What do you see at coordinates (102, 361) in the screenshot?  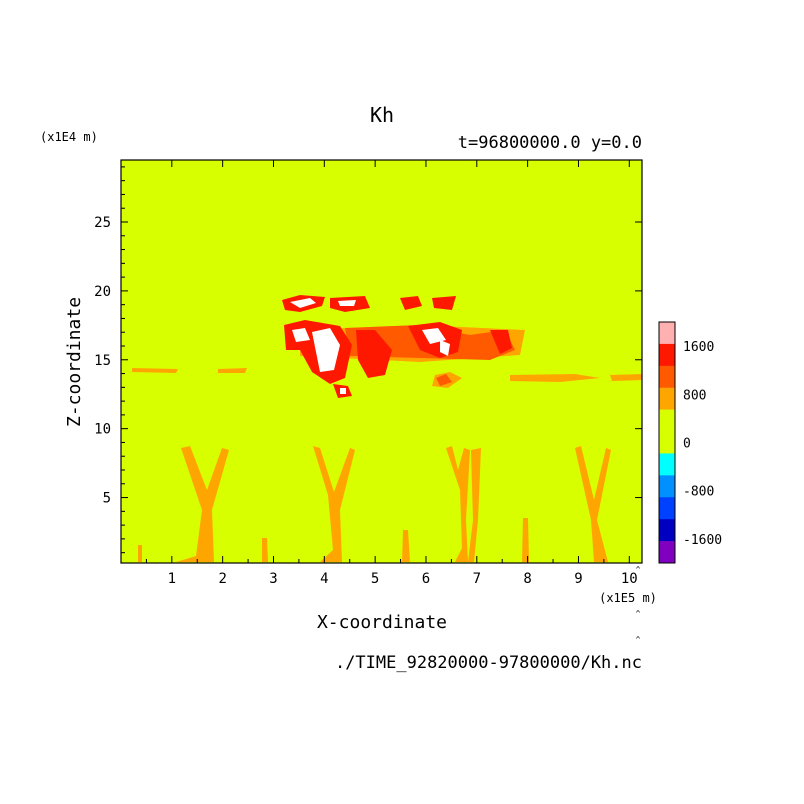 I see `y-tick-label: 15` at bounding box center [102, 361].